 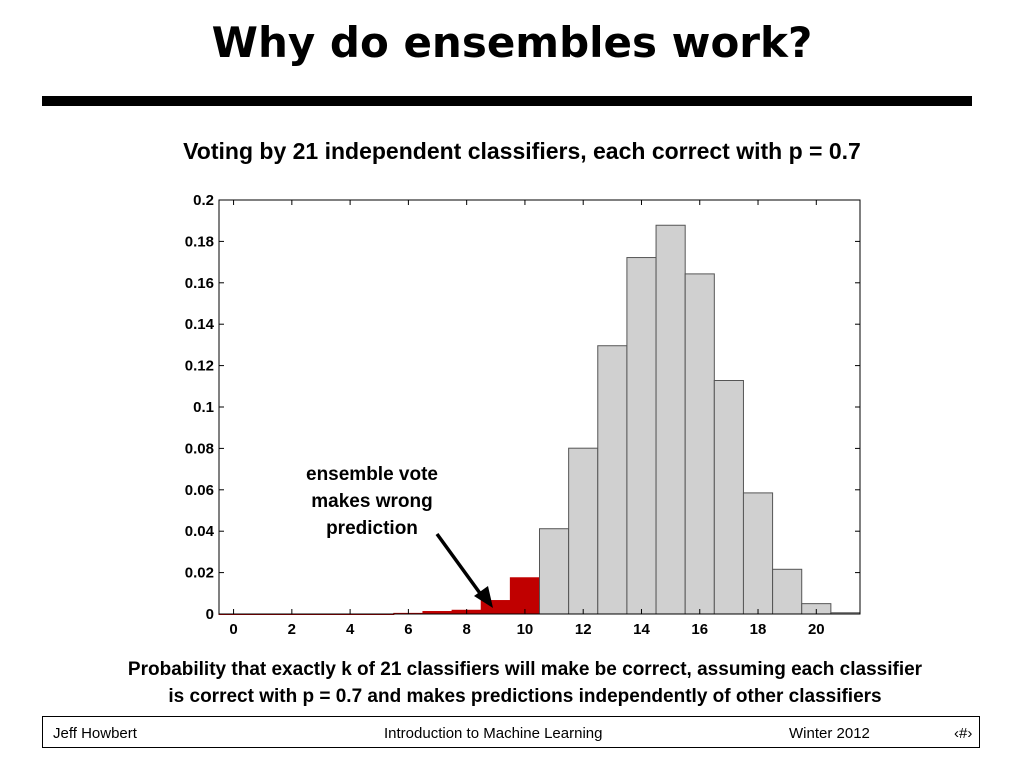 What do you see at coordinates (200, 531) in the screenshot?
I see `y-tick-label: 0.04` at bounding box center [200, 531].